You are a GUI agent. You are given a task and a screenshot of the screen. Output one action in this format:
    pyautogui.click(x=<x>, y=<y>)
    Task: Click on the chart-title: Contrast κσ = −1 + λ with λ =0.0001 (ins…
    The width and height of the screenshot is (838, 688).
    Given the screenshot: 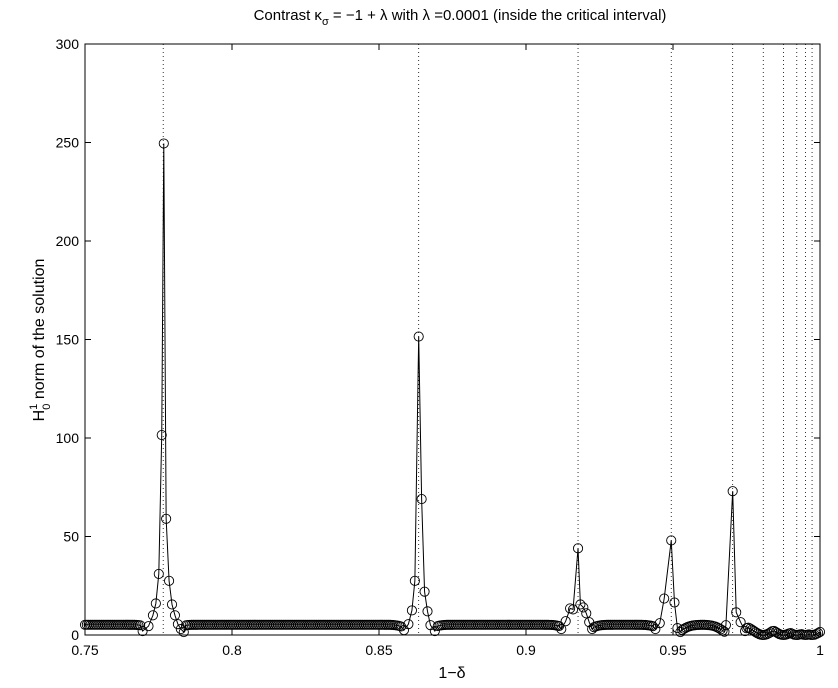 What is the action you would take?
    pyautogui.click(x=460, y=17)
    